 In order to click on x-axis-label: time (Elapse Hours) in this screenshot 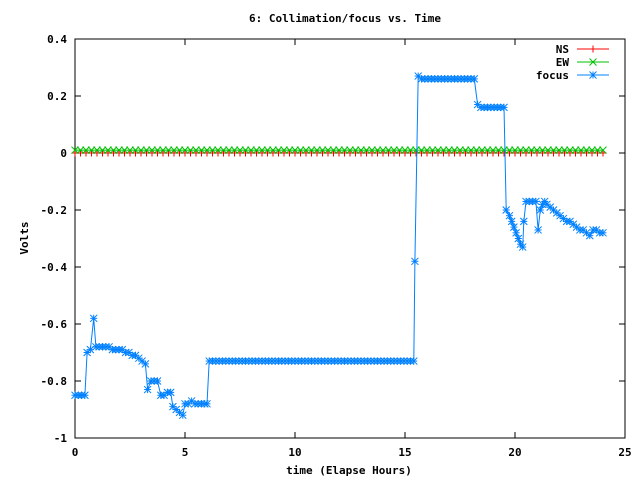, I will do `click(349, 470)`.